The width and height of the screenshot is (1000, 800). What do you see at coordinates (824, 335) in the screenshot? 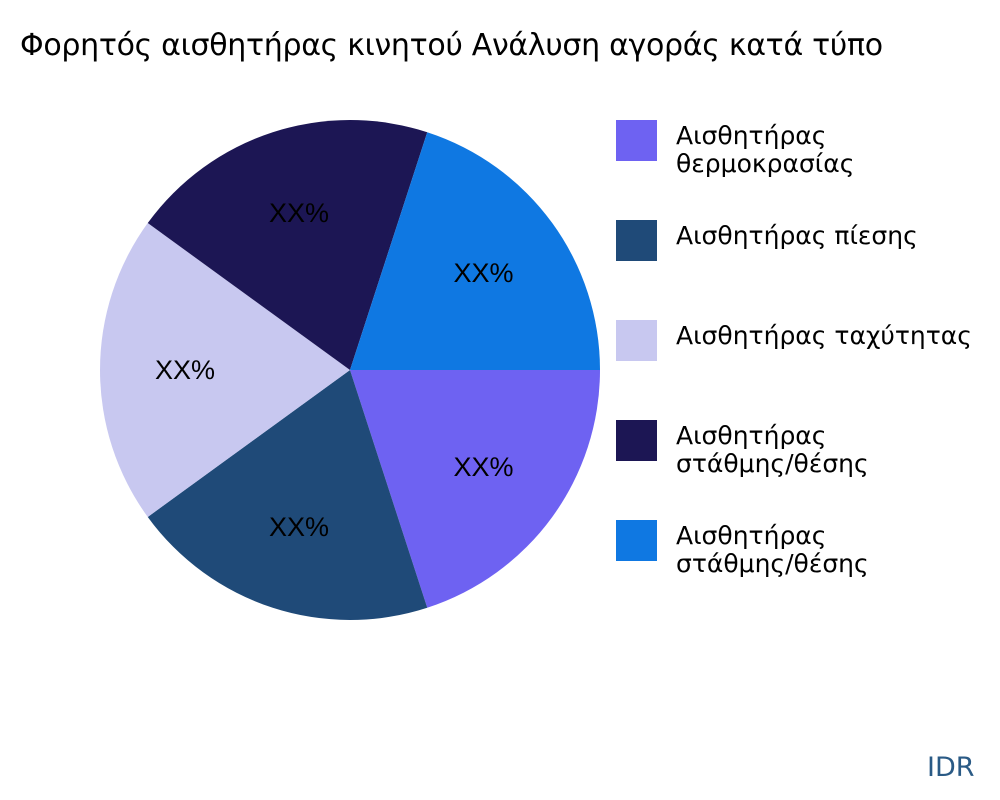
I see `legend-label: Αισθητήρας ταχύτητας` at bounding box center [824, 335].